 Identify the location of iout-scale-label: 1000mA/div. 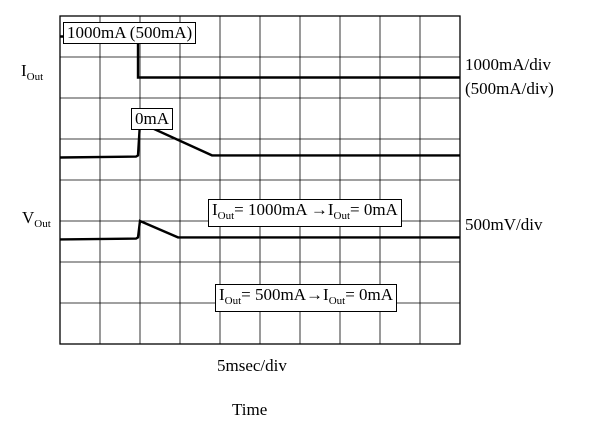
(508, 64).